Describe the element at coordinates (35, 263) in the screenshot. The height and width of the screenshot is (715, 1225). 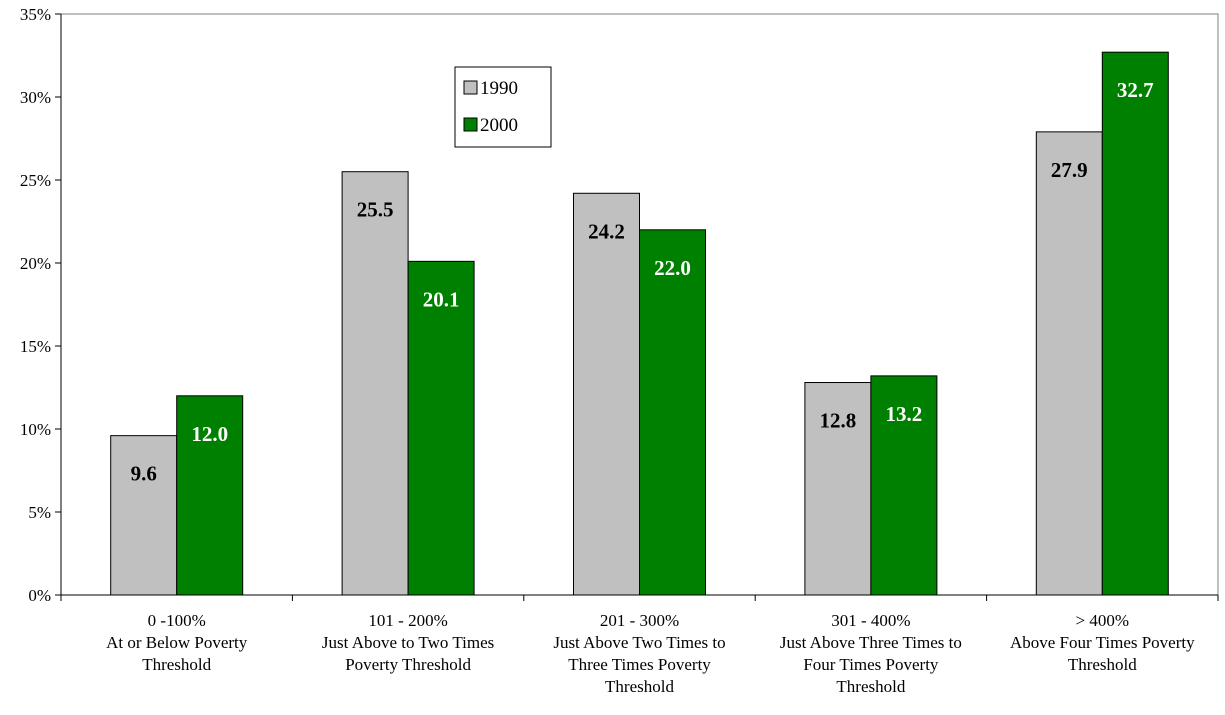
I see `y-tick-label: 20%` at that location.